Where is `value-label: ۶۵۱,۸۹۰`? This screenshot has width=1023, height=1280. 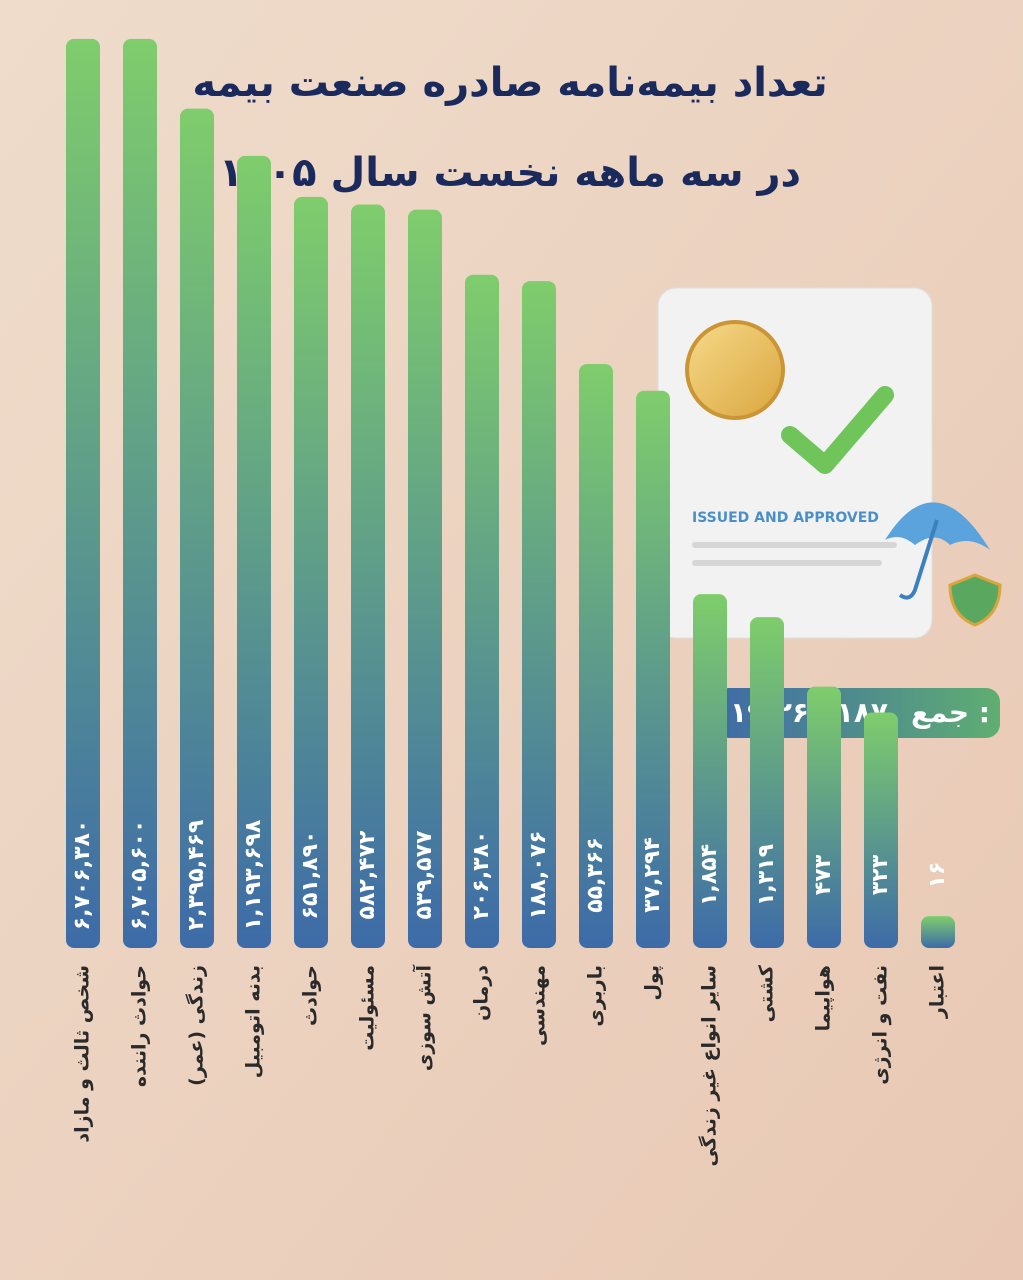
value-label: ۶۵۱,۸۹۰ is located at coordinates (310, 875).